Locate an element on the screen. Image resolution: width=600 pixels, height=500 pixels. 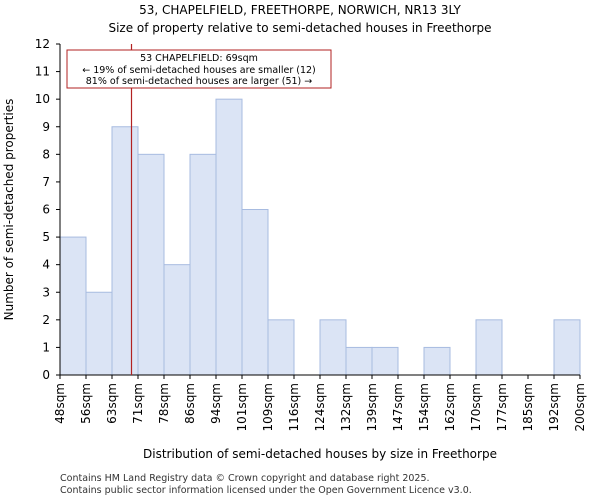
bar-86sqm is located at coordinates (203, 264).